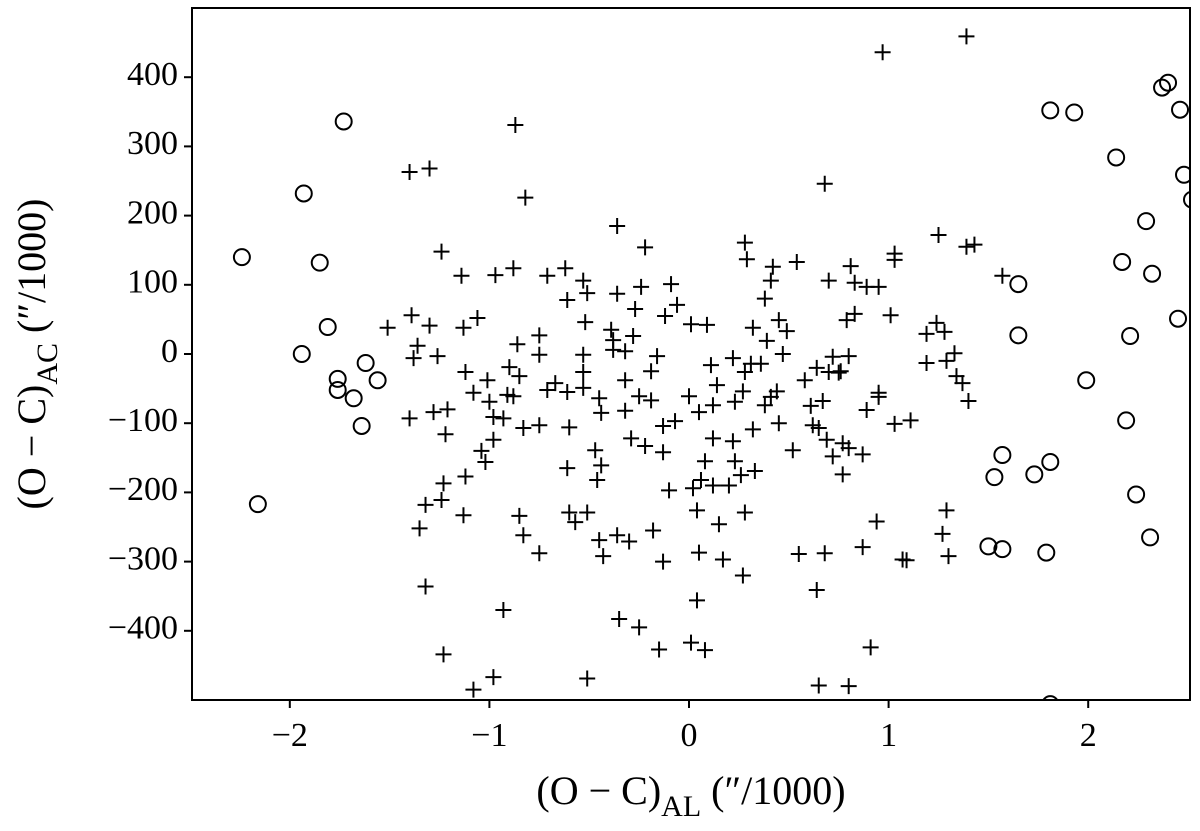 The image size is (1200, 831). What do you see at coordinates (152, 143) in the screenshot?
I see `y-tick-label: 300` at bounding box center [152, 143].